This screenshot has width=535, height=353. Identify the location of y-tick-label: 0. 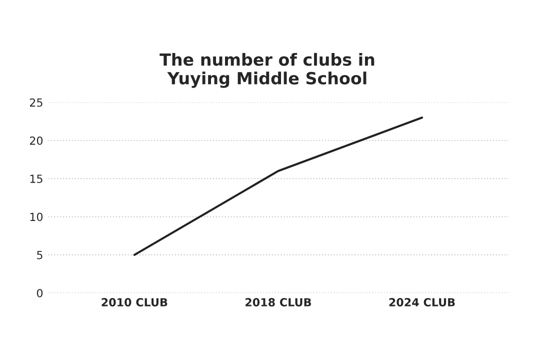
(39, 293).